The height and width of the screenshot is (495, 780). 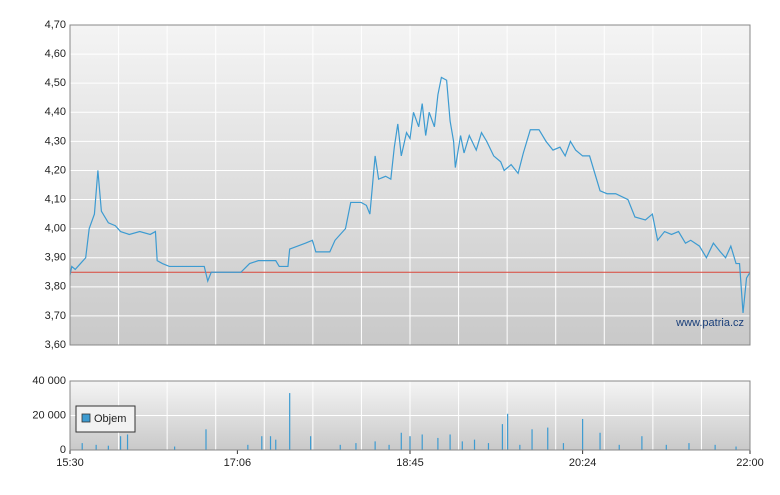 I want to click on legend-box, so click(x=105, y=419).